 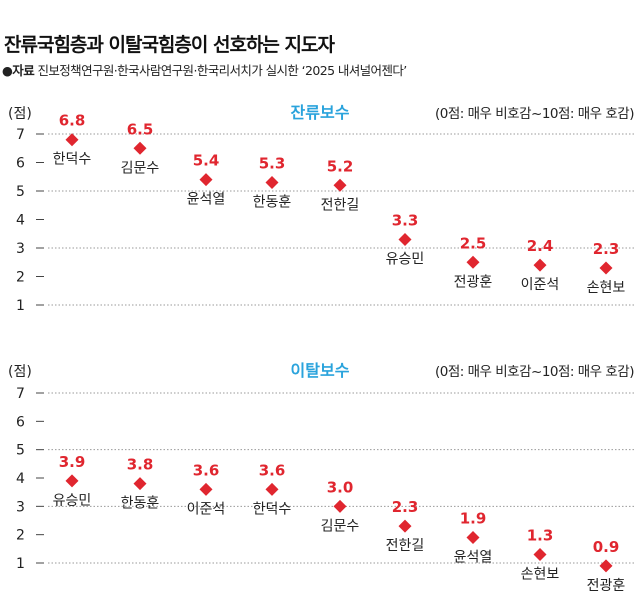 What do you see at coordinates (405, 220) in the screenshot?
I see `data-value-label: 3.3` at bounding box center [405, 220].